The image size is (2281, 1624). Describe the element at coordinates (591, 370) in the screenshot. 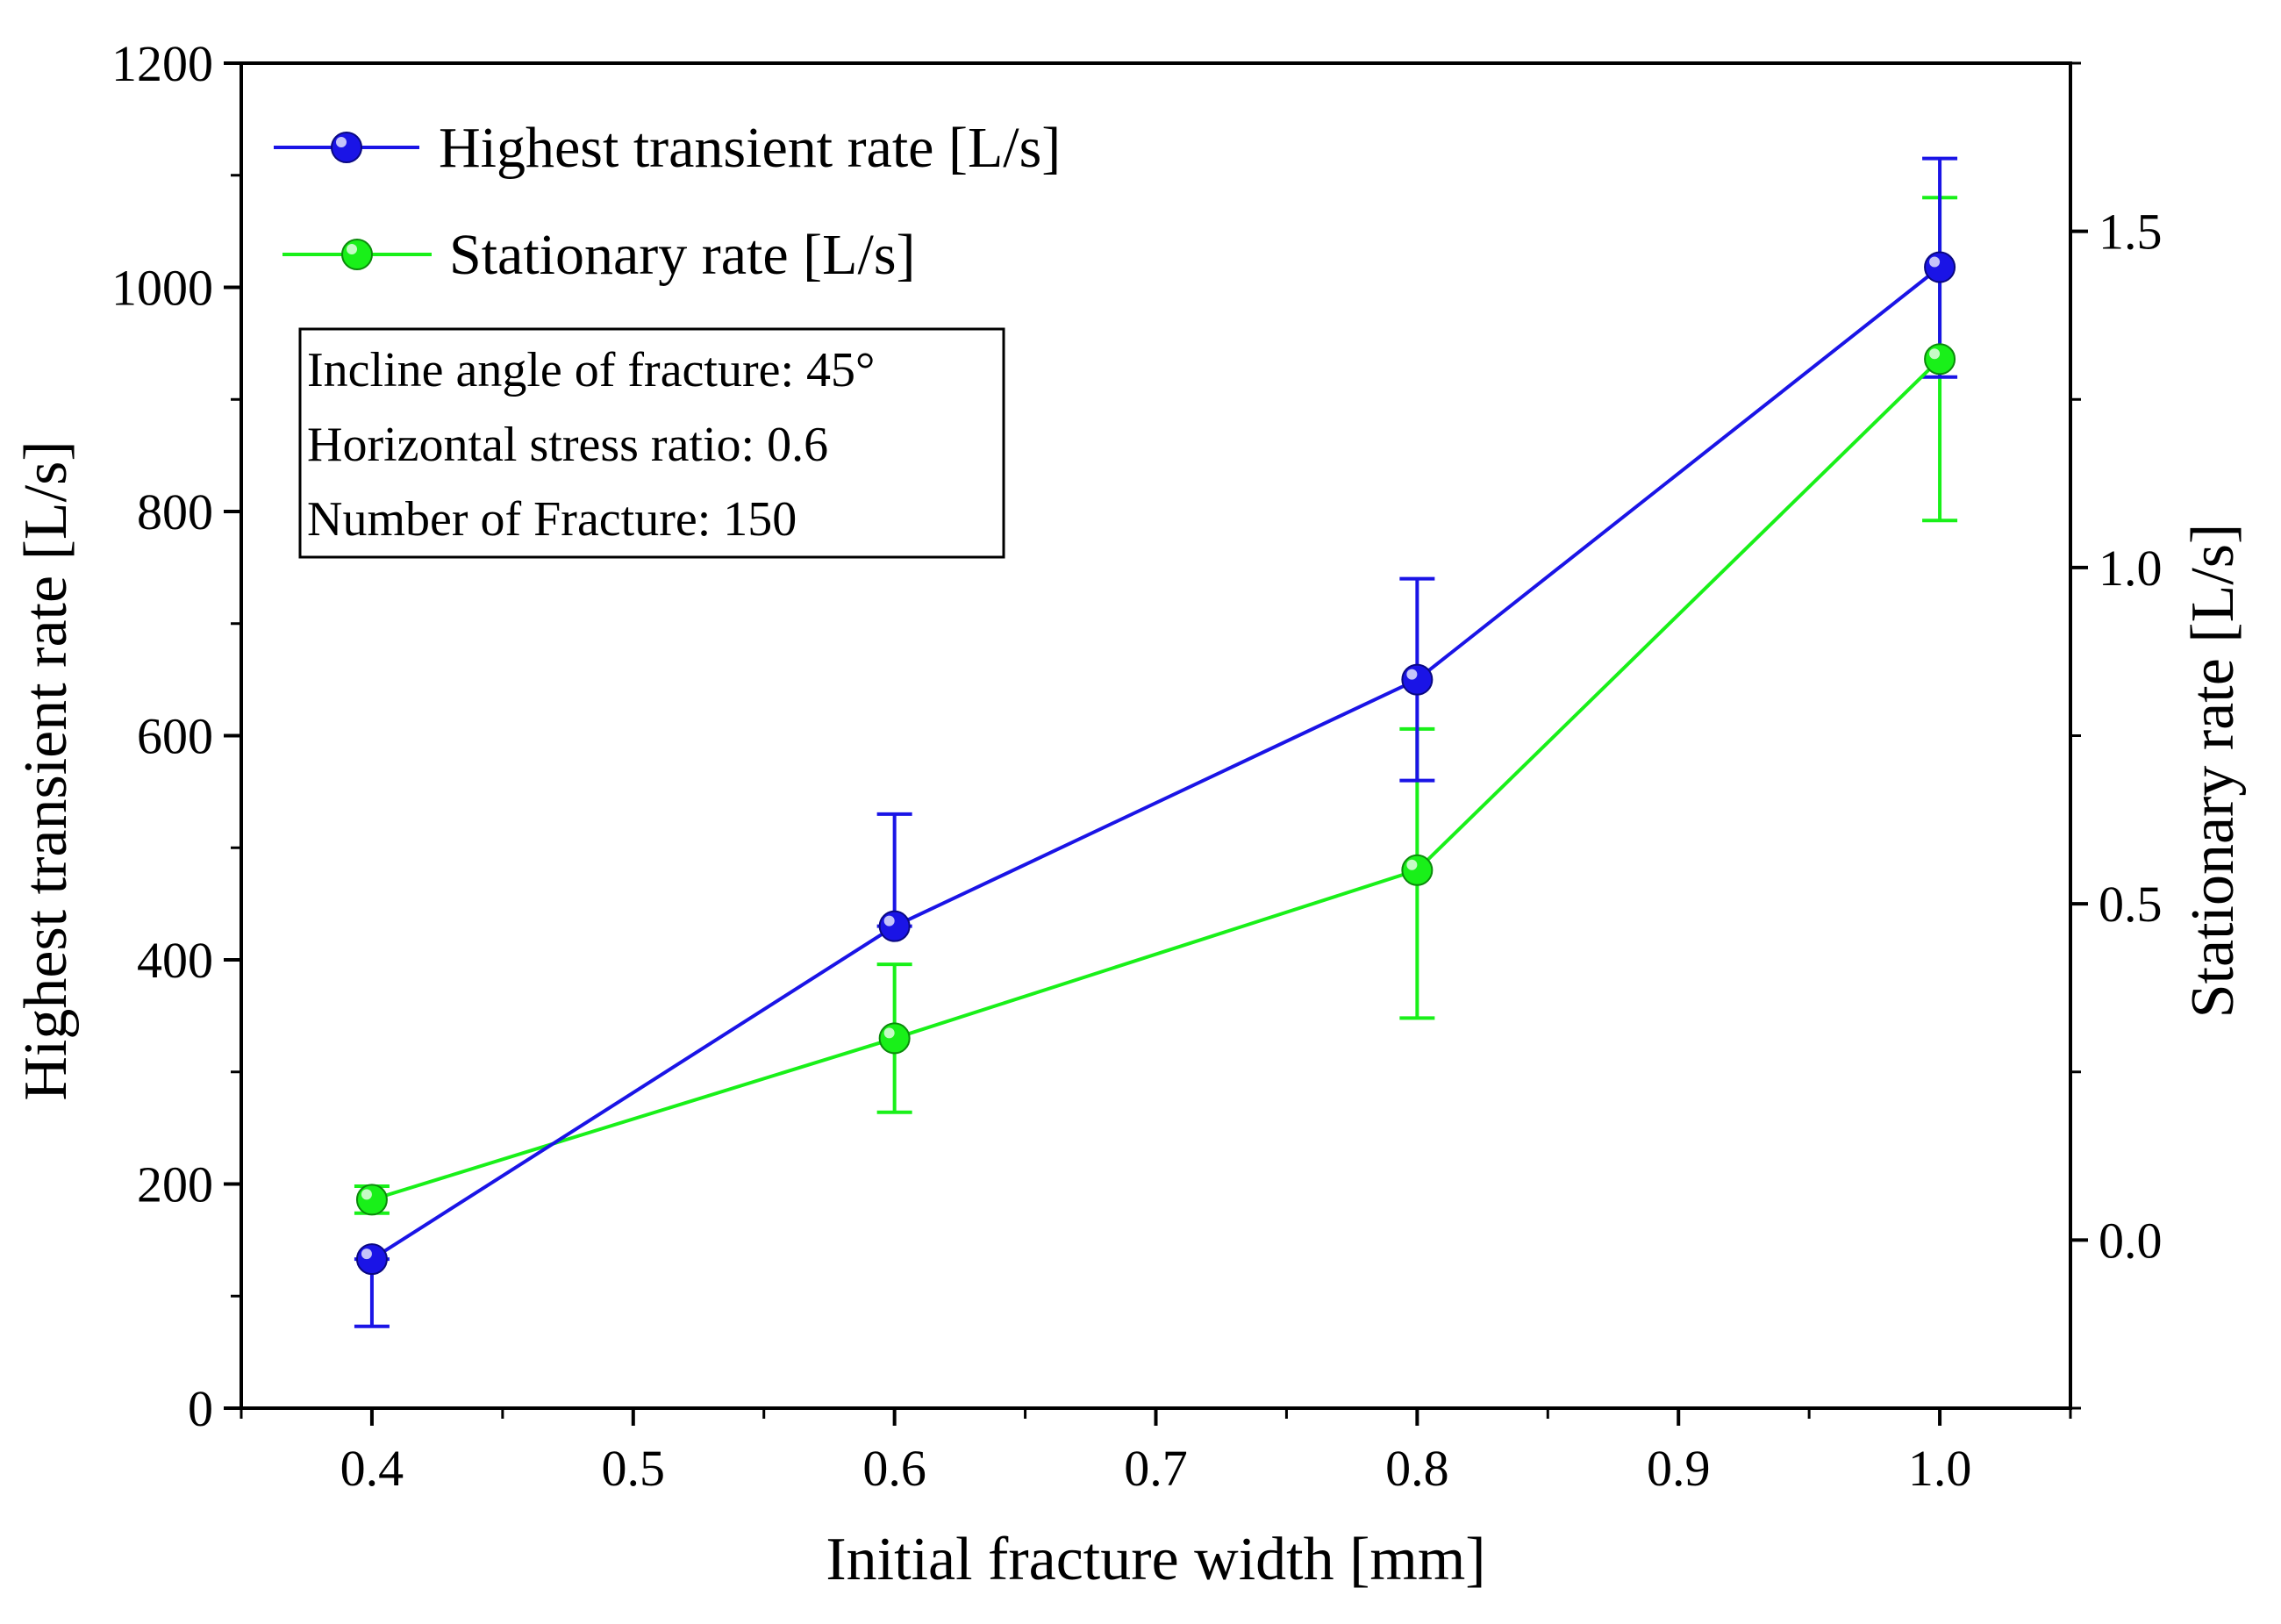

I see `annotation-incline-angle: Incline angle of fracture: 45°` at that location.